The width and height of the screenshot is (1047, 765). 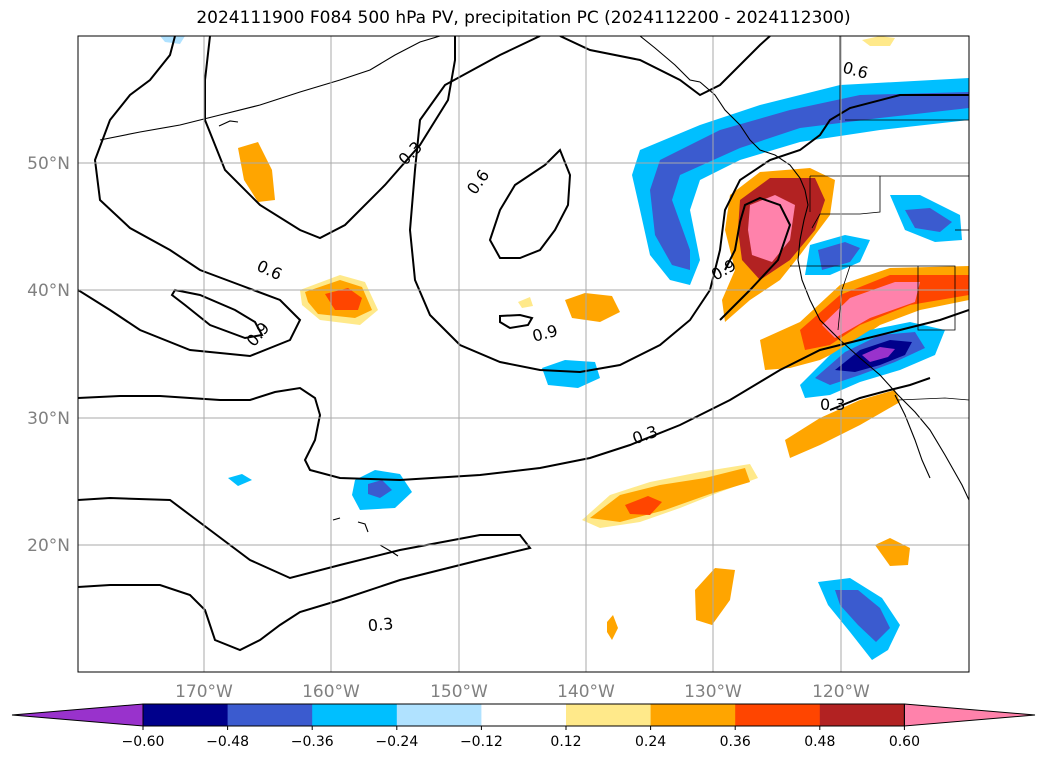 What do you see at coordinates (312, 742) in the screenshot?
I see `colorbar-tick-label: −0.36` at bounding box center [312, 742].